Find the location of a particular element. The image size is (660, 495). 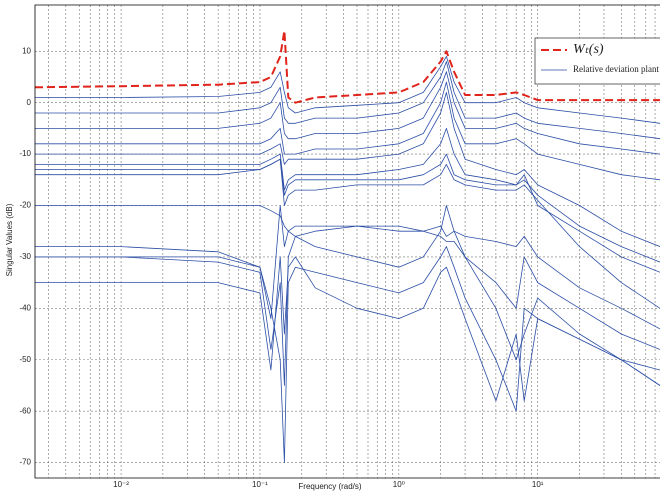

x-axis-label: Frequency (rad/s) is located at coordinates (329, 486).